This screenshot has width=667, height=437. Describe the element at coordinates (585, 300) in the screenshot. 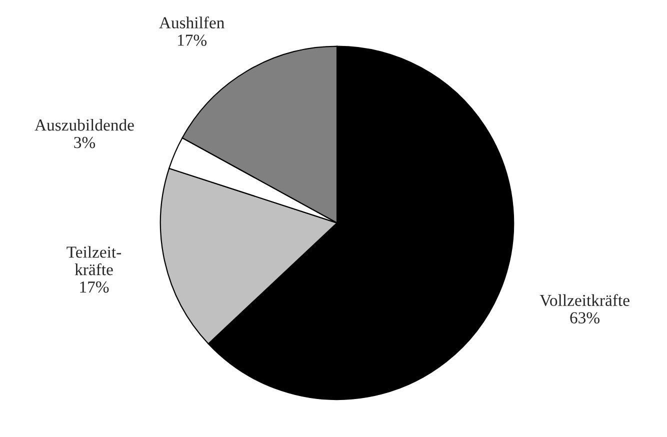

I see `slice-label: Vollzeitkräfte` at that location.